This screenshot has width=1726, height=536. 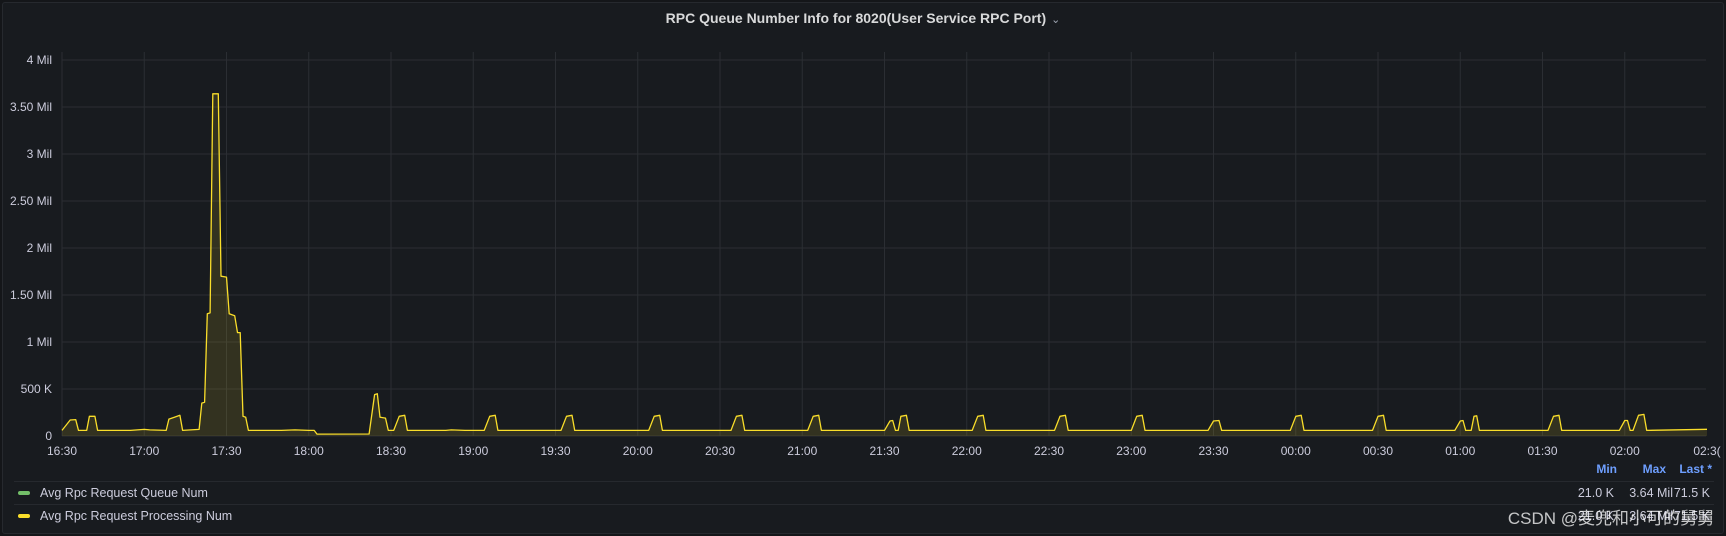 What do you see at coordinates (1695, 469) in the screenshot?
I see `legend-header-last: Last *` at bounding box center [1695, 469].